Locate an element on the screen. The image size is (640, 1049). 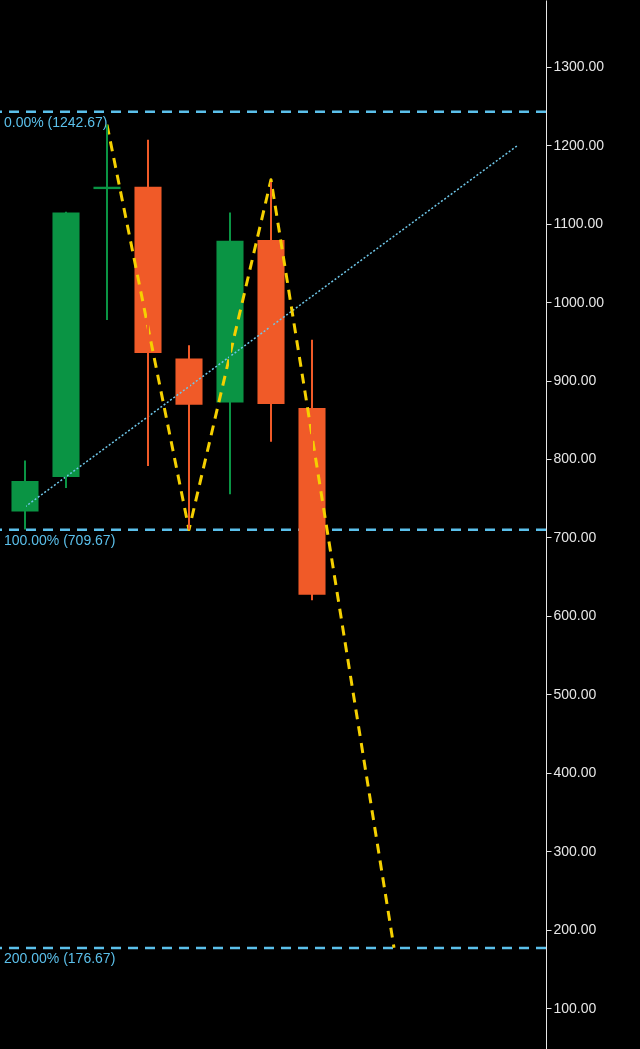
ref-line-label: 200.00% (176.67) is located at coordinates (60, 958).